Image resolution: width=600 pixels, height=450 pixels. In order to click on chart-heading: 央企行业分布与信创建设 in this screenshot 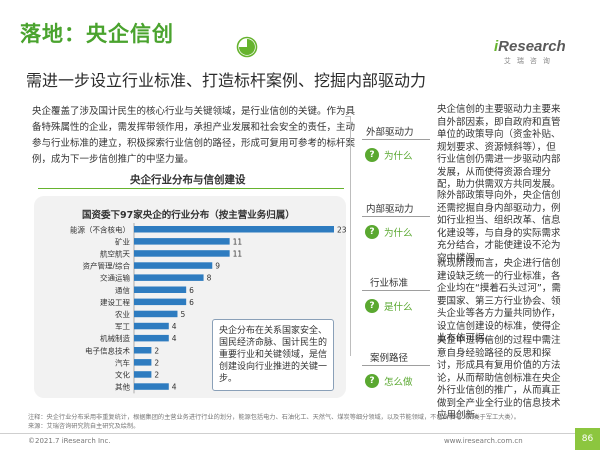, I will do `click(188, 180)`.